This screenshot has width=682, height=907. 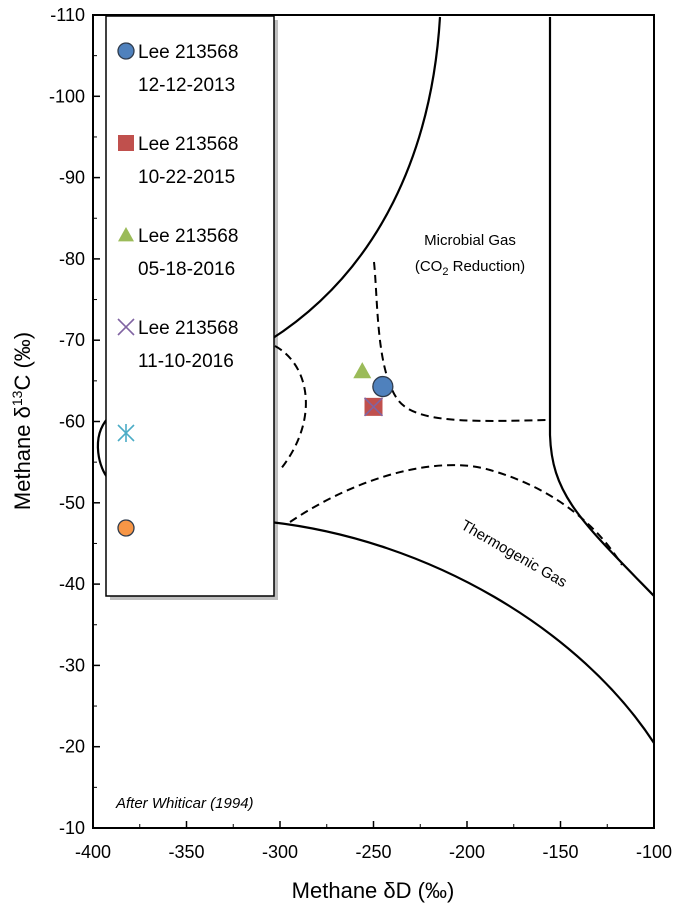 I want to click on microbial-co2-boundary-dashed, so click(x=460, y=341).